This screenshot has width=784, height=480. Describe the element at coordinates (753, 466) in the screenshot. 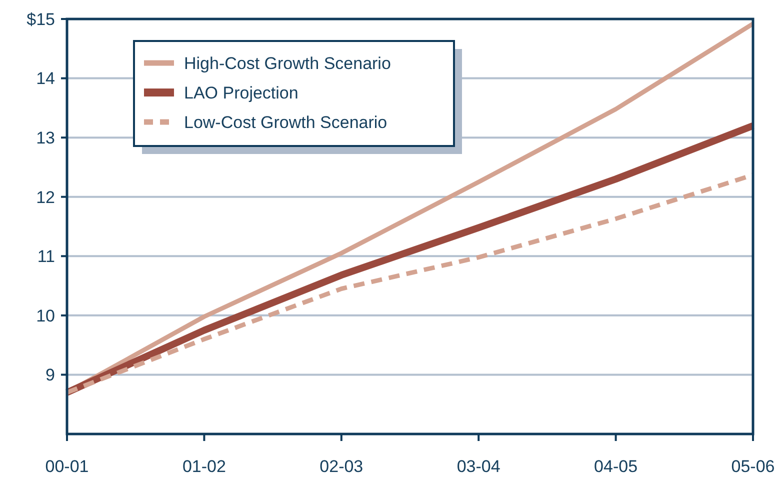

I see `x-tick-label: 05-06` at that location.